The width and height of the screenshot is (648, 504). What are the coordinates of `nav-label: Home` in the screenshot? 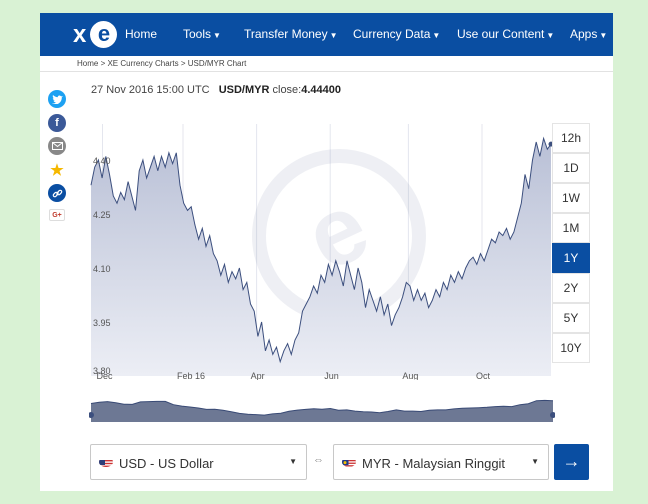 It's located at (141, 34).